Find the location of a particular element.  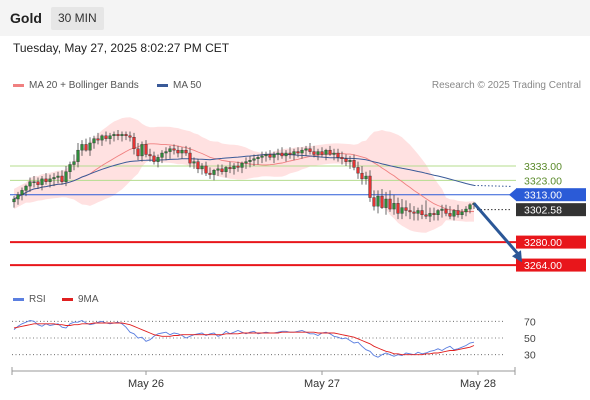

legend-ma50-label: MA 50 is located at coordinates (187, 85).